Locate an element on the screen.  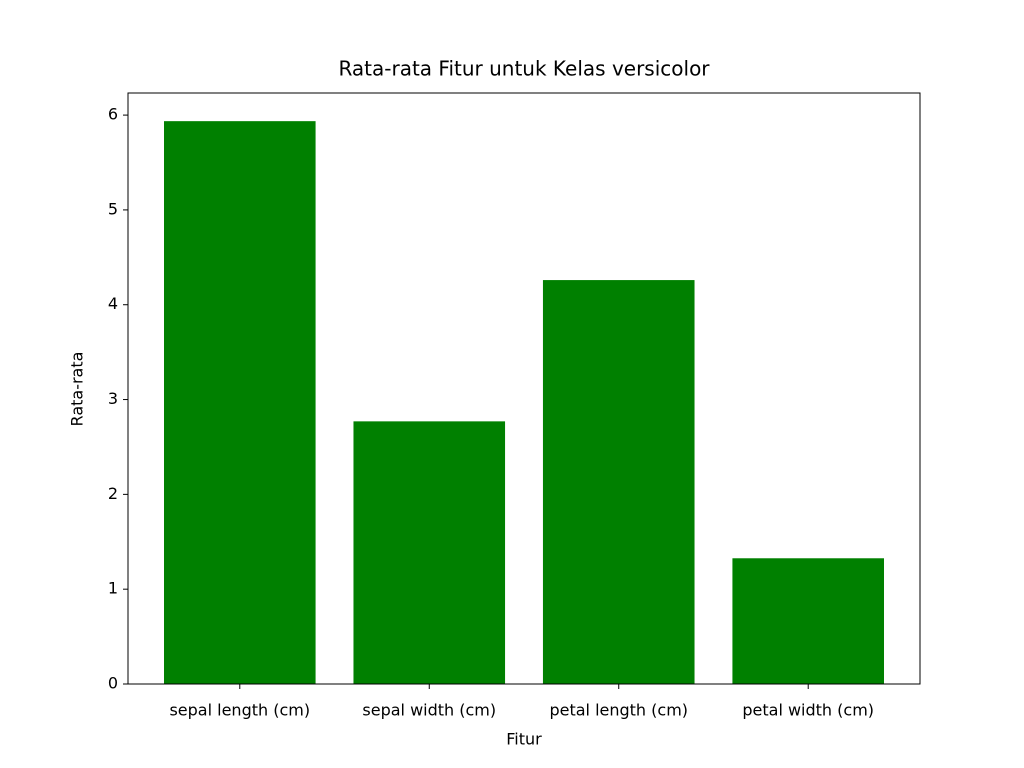
x-tick-label: sepal length (cm) is located at coordinates (239, 710).